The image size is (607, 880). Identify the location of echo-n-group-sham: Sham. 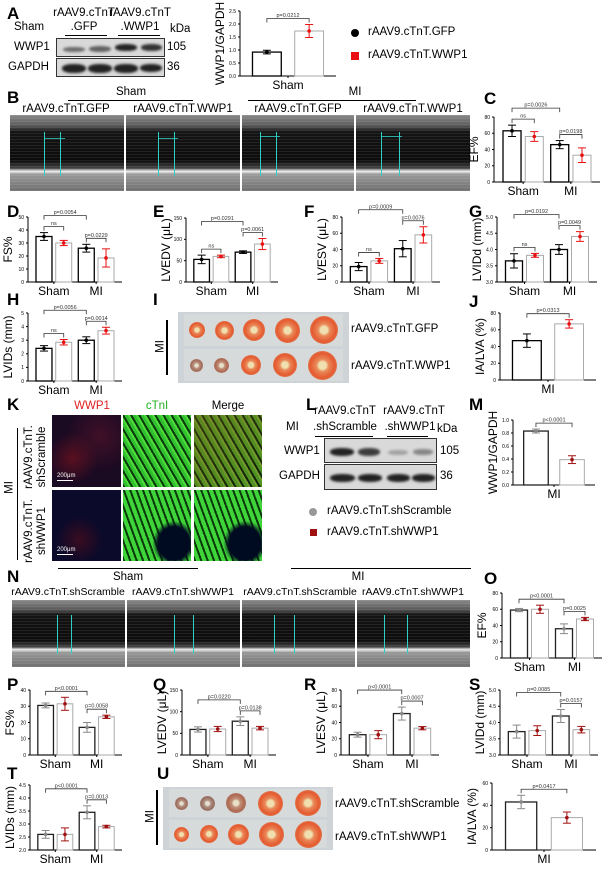
(128, 577).